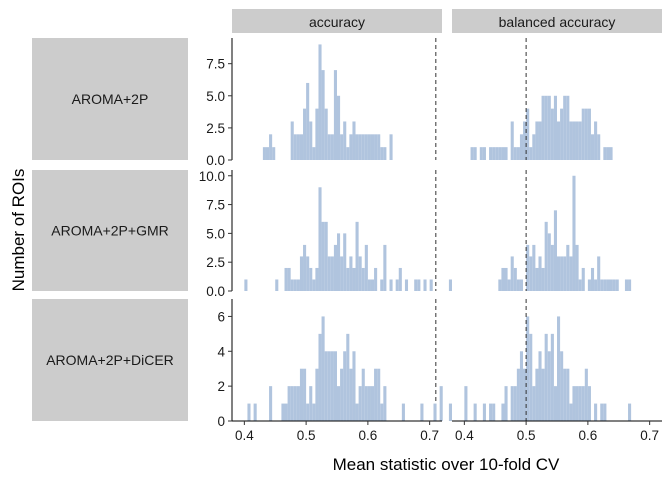 Image resolution: width=672 pixels, height=480 pixels. I want to click on x-tick-label: 0.7, so click(429, 435).